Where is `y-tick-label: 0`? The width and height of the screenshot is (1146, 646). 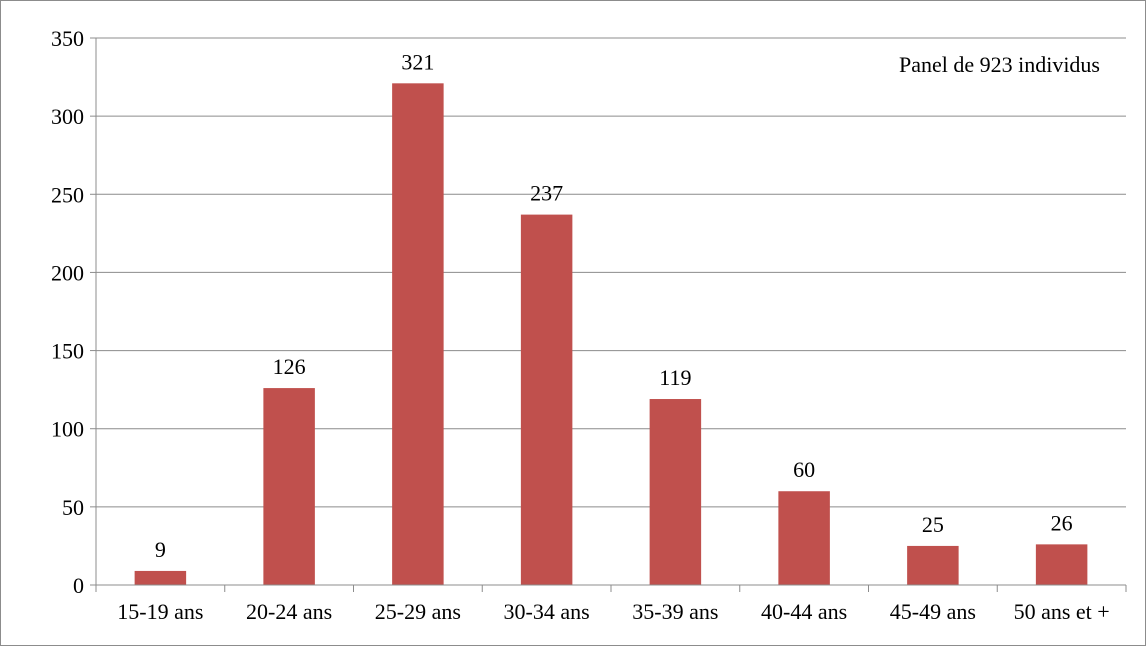 y-tick-label: 0 is located at coordinates (78, 585).